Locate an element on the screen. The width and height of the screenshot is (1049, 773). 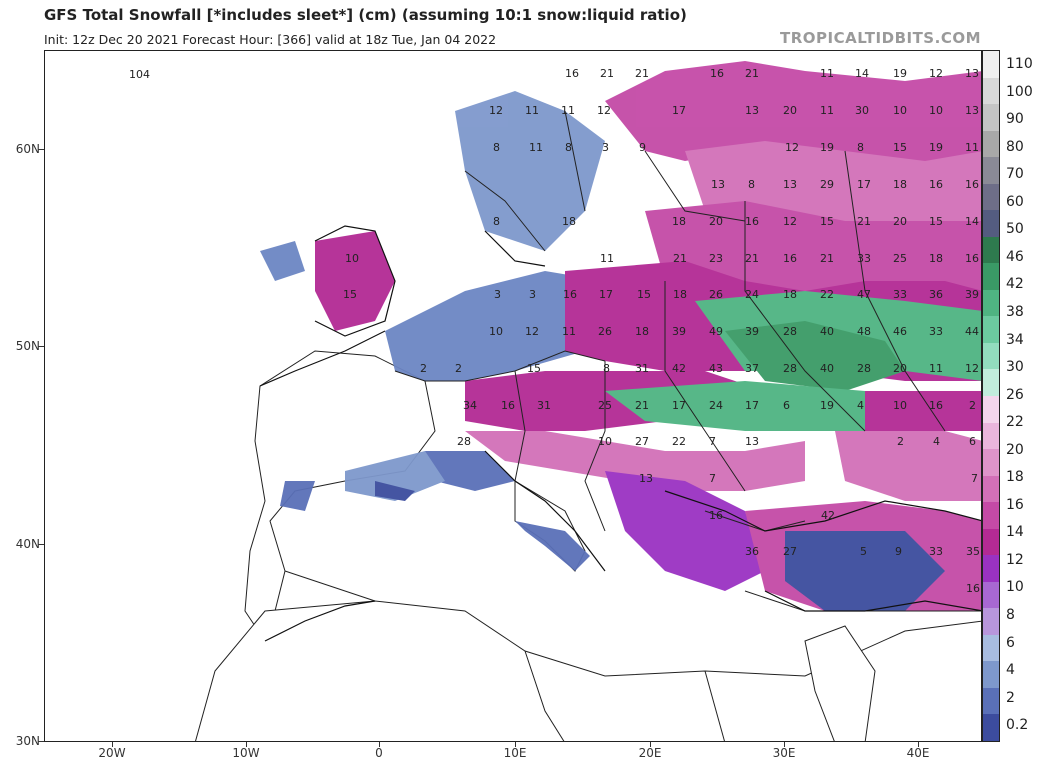
map-value: 47 is located at coordinates (864, 294).